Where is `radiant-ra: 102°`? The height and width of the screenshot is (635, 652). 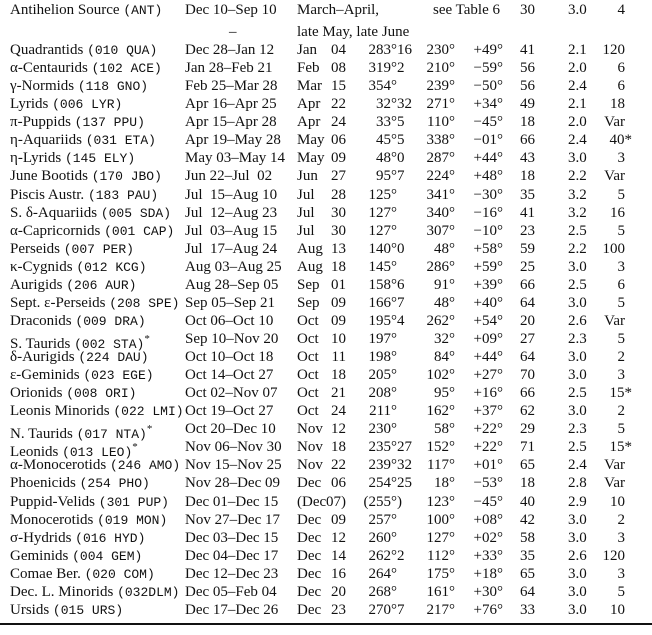 radiant-ra: 102° is located at coordinates (441, 375).